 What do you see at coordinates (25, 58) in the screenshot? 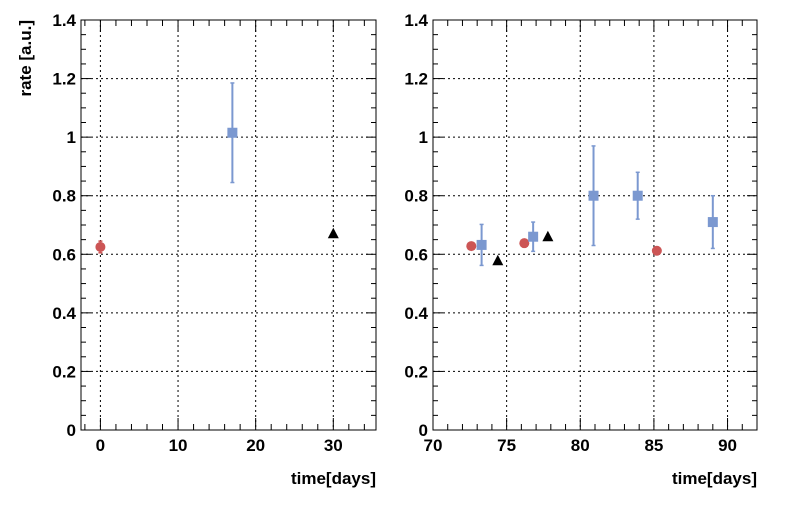
I see `y-axis-title: rate [a.u.]` at bounding box center [25, 58].